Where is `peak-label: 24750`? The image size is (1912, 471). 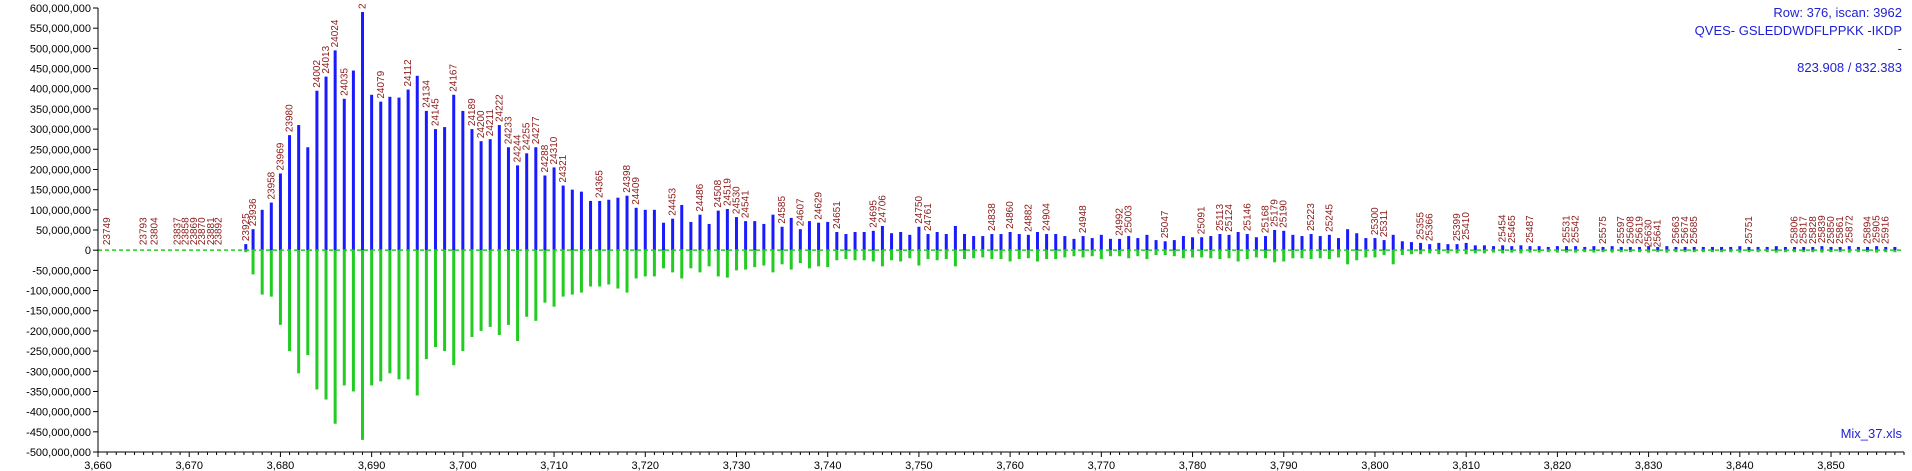
peak-label: 24750 is located at coordinates (919, 210).